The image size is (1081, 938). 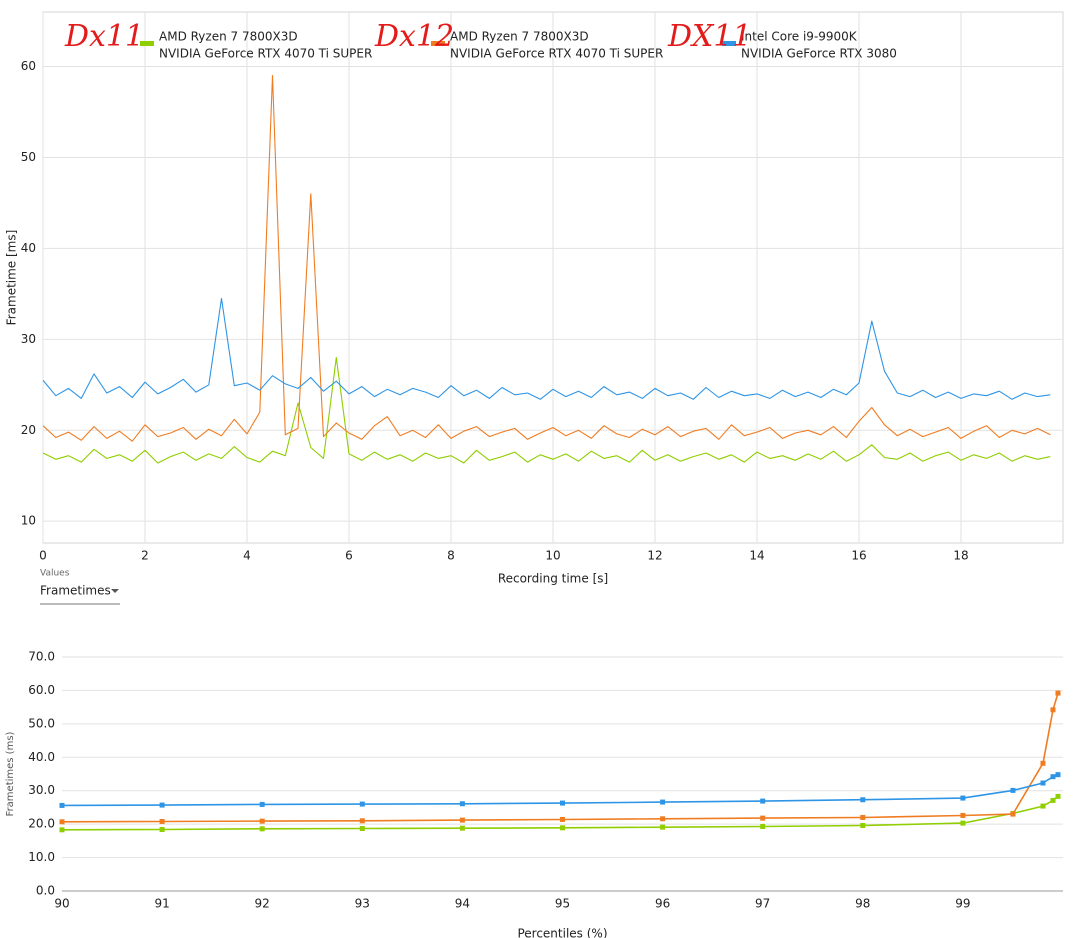 What do you see at coordinates (28, 339) in the screenshot?
I see `y-tick-label: 30` at bounding box center [28, 339].